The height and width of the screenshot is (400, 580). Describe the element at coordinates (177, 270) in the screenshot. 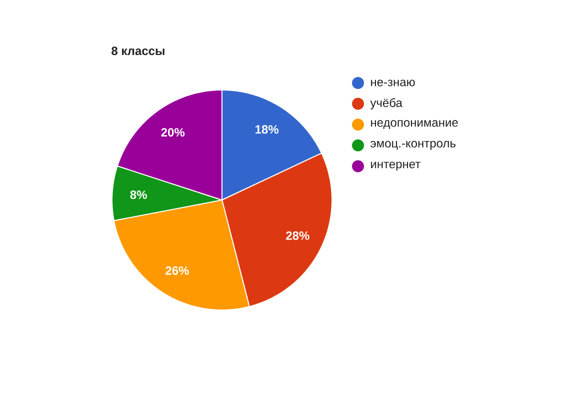

I see `data-label: 26%` at that location.